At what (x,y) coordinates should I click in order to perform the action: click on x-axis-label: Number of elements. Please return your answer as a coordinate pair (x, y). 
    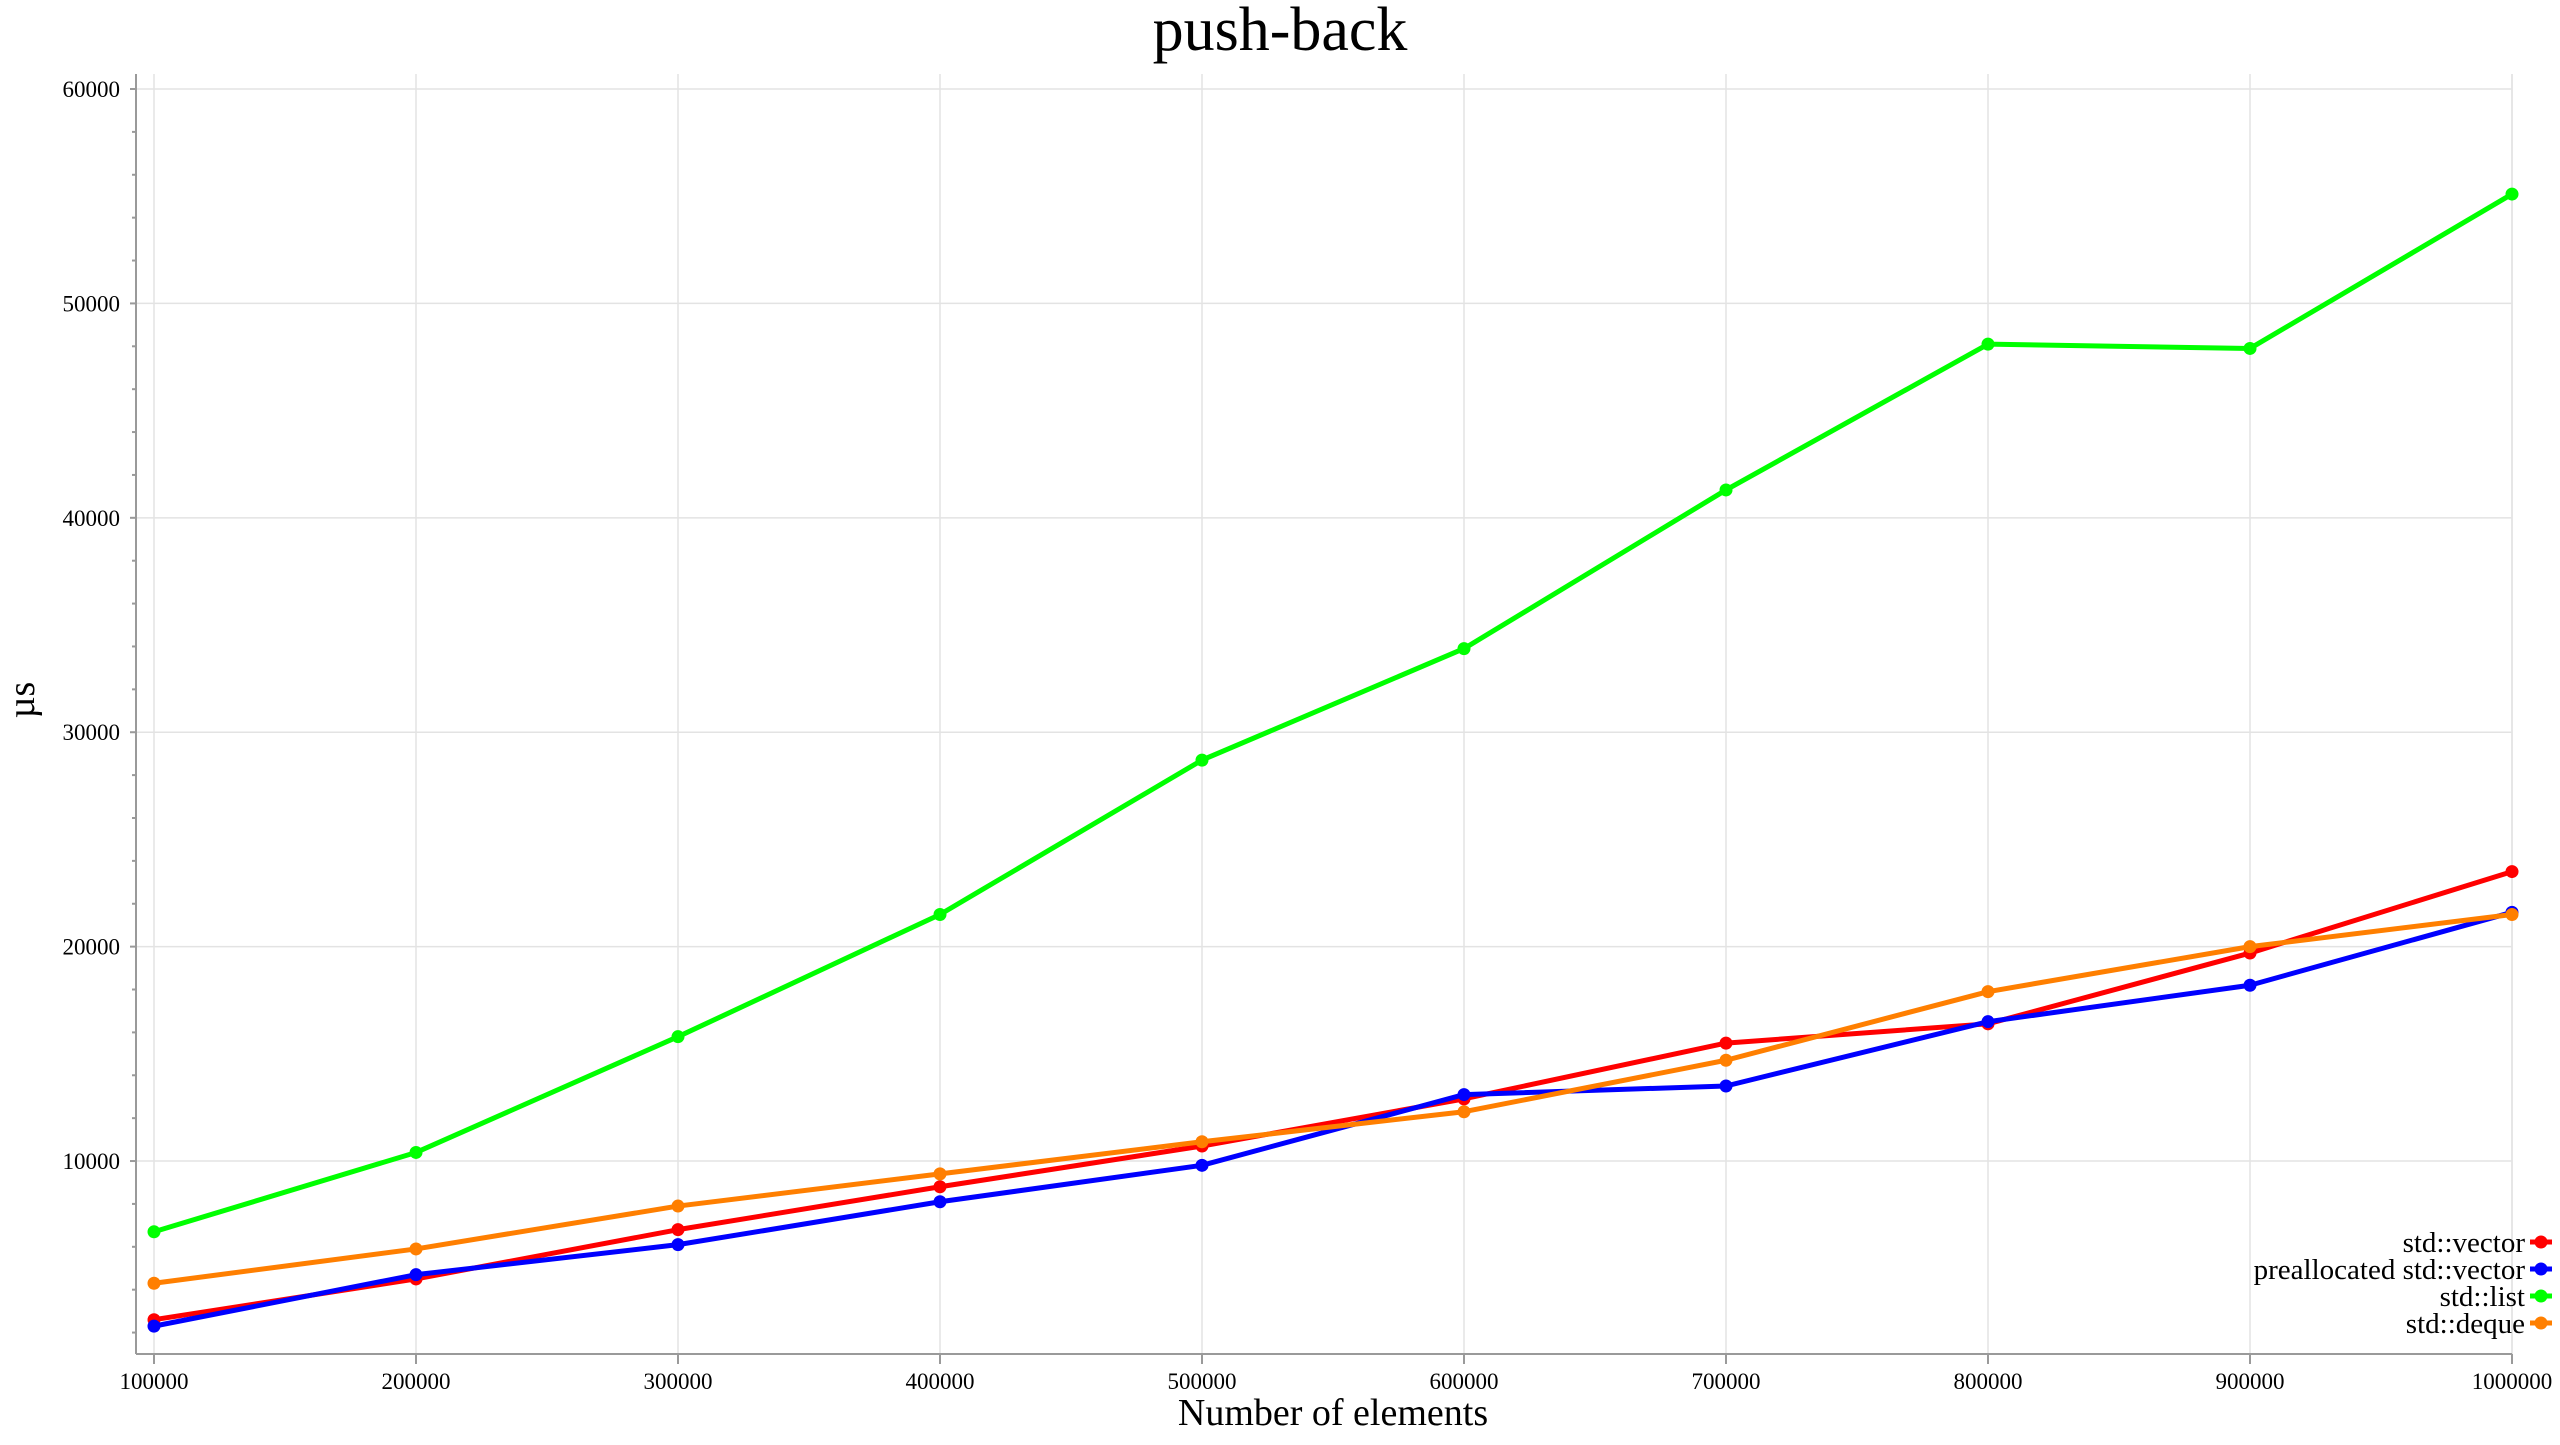
    Looking at the image, I should click on (1333, 1413).